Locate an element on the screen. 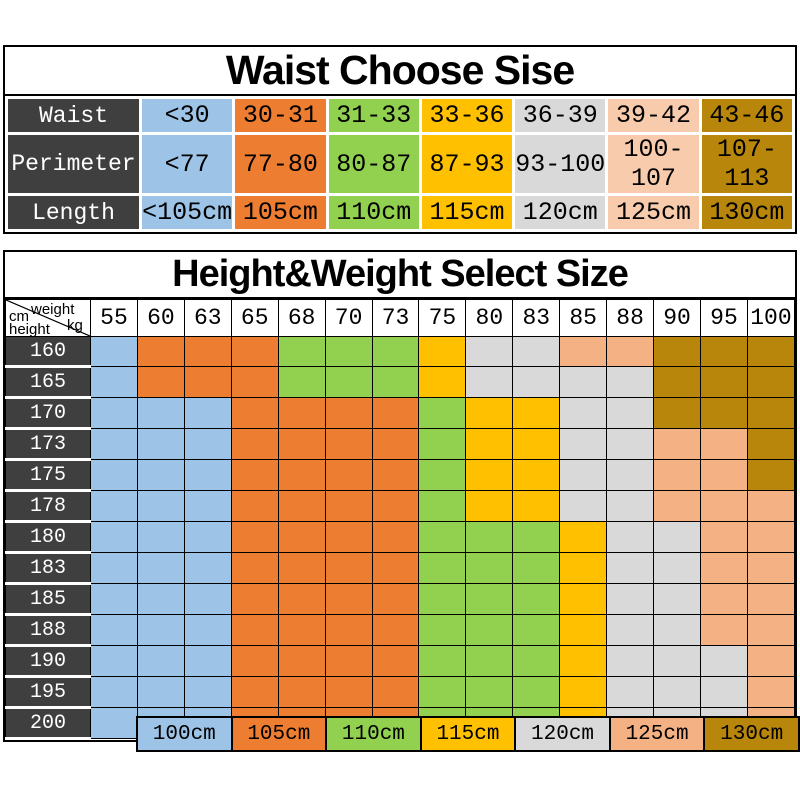 The image size is (800, 800). waist-value-cell: 125cm is located at coordinates (653, 212).